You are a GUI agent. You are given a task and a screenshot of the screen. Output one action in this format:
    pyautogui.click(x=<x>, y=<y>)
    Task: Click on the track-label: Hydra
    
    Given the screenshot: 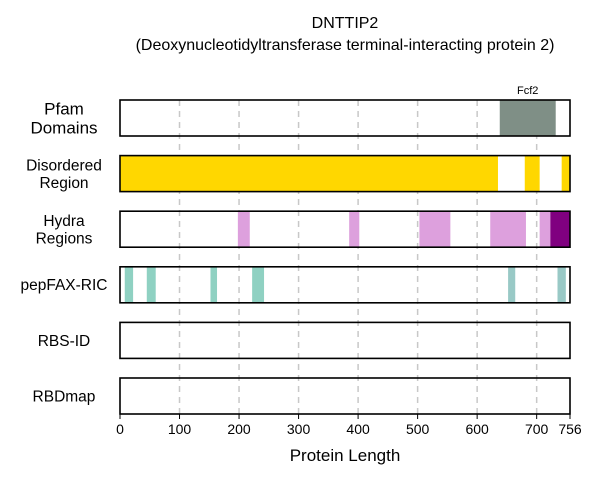 What is the action you would take?
    pyautogui.click(x=64, y=221)
    